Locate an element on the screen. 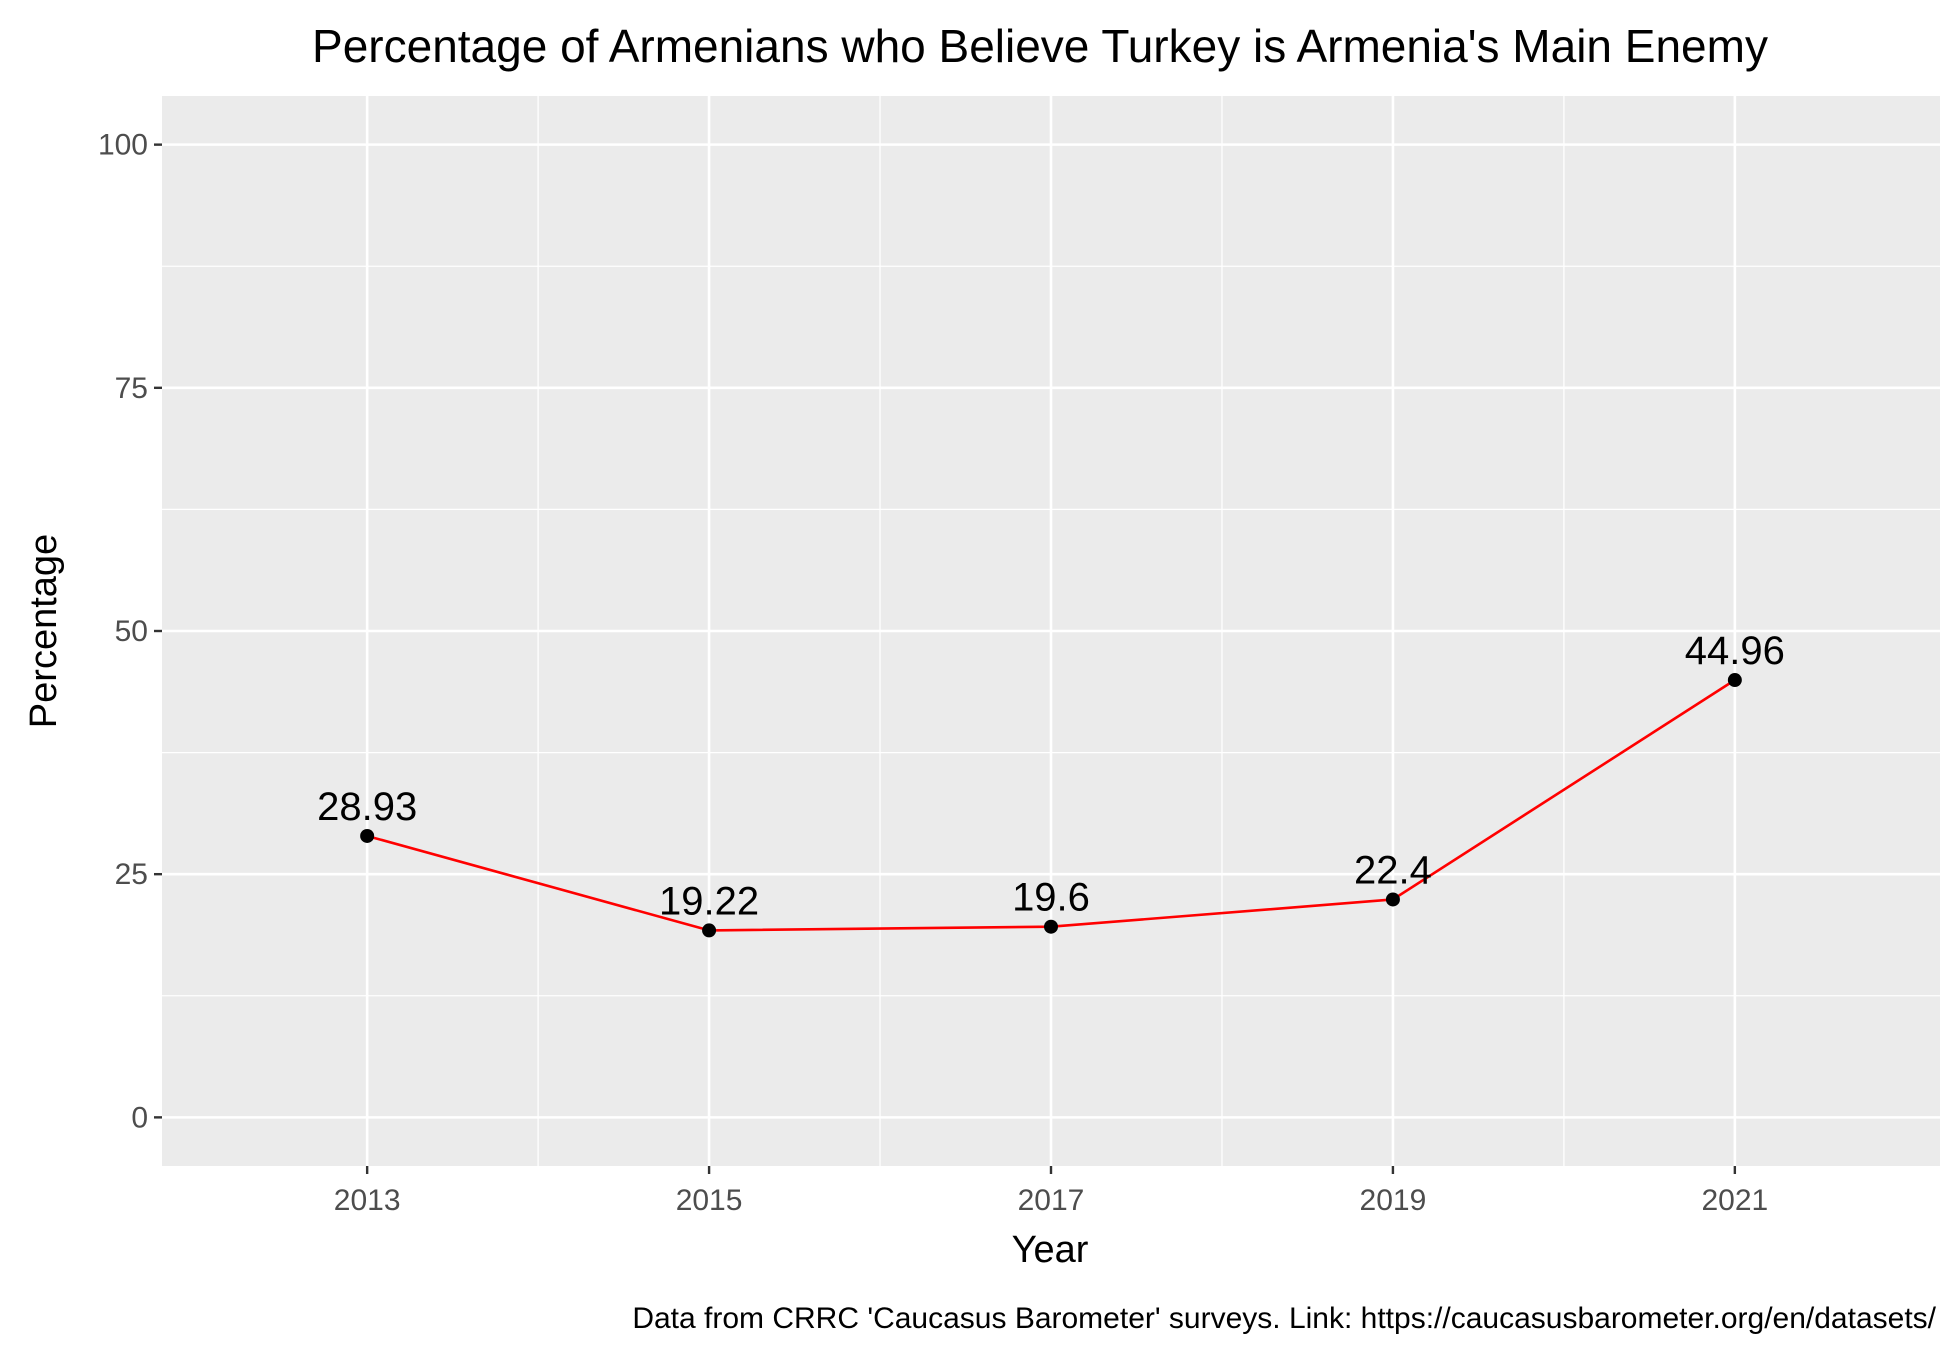  data-label: 44.96 is located at coordinates (1735, 651).